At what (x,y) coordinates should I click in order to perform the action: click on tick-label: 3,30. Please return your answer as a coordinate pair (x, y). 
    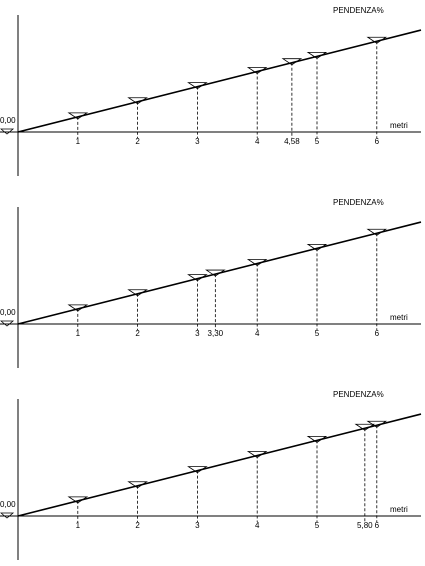
    Looking at the image, I should click on (216, 333).